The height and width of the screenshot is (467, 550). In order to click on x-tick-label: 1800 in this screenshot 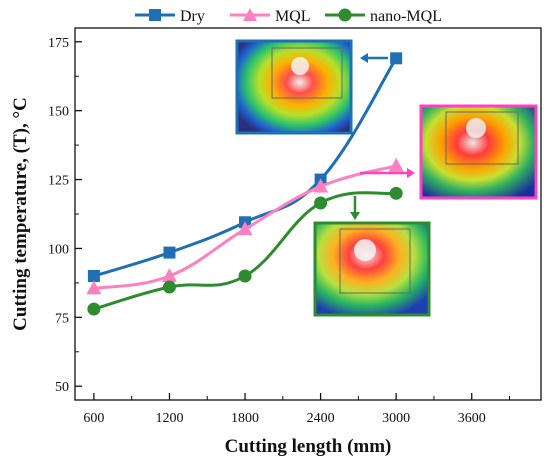, I will do `click(245, 418)`.